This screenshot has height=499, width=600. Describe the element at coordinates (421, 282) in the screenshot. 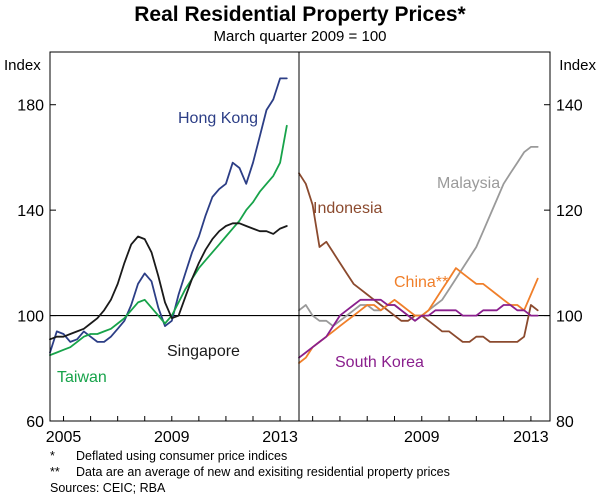

I see `series-label-china: China**` at that location.